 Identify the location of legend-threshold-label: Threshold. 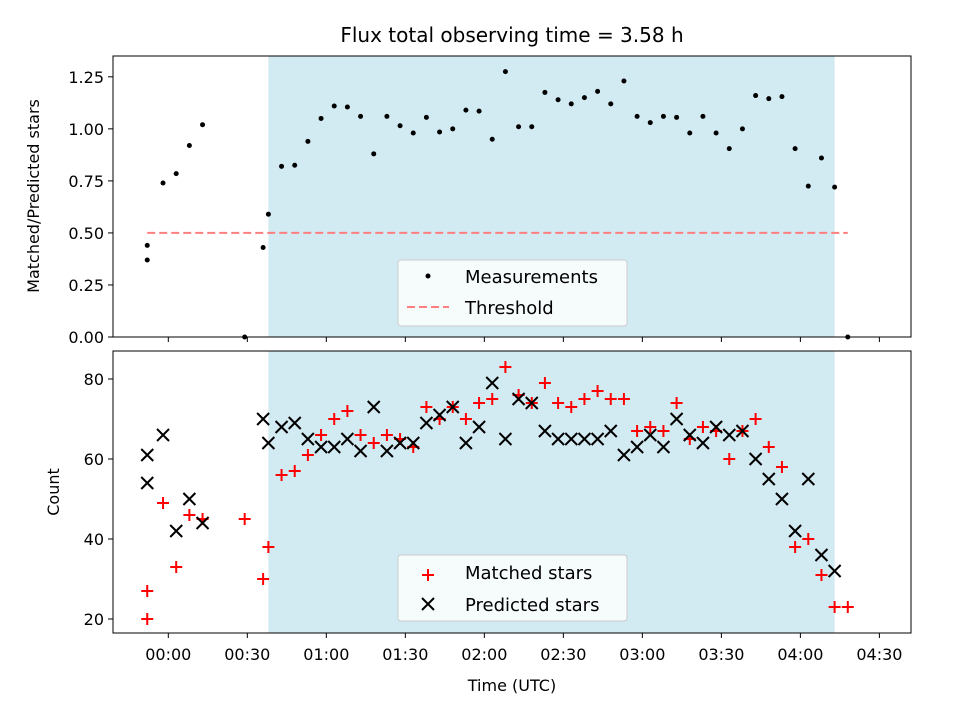
(509, 308).